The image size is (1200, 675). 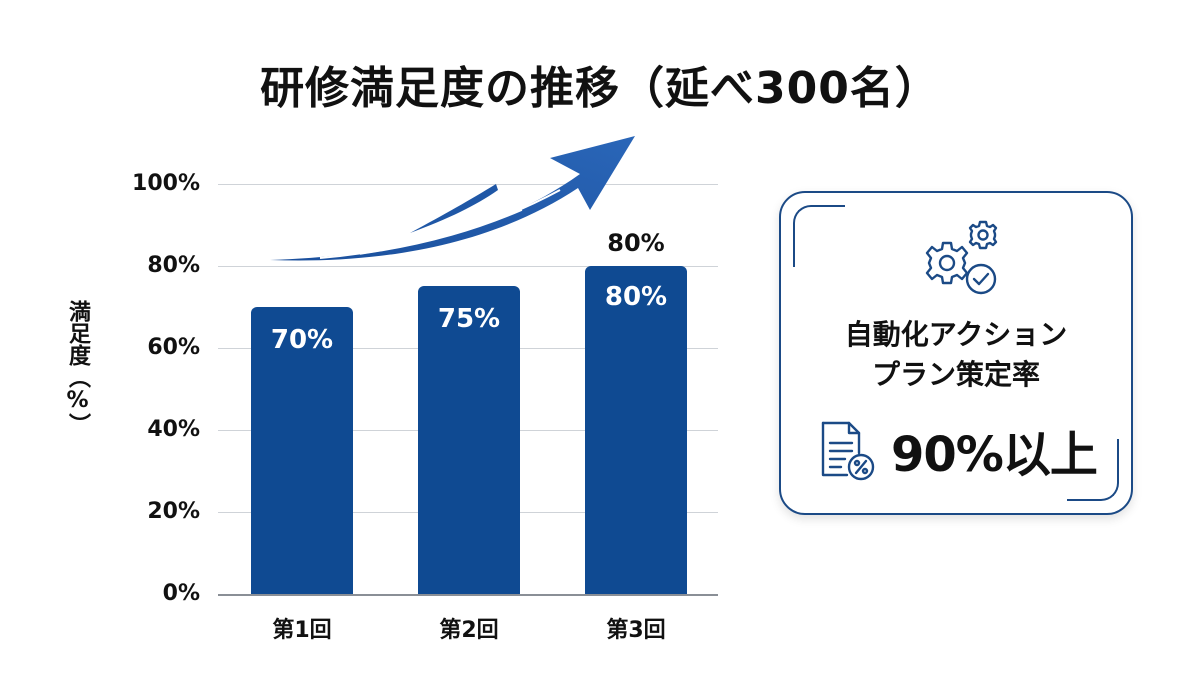 What do you see at coordinates (469, 319) in the screenshot?
I see `bar-value-label: 75%` at bounding box center [469, 319].